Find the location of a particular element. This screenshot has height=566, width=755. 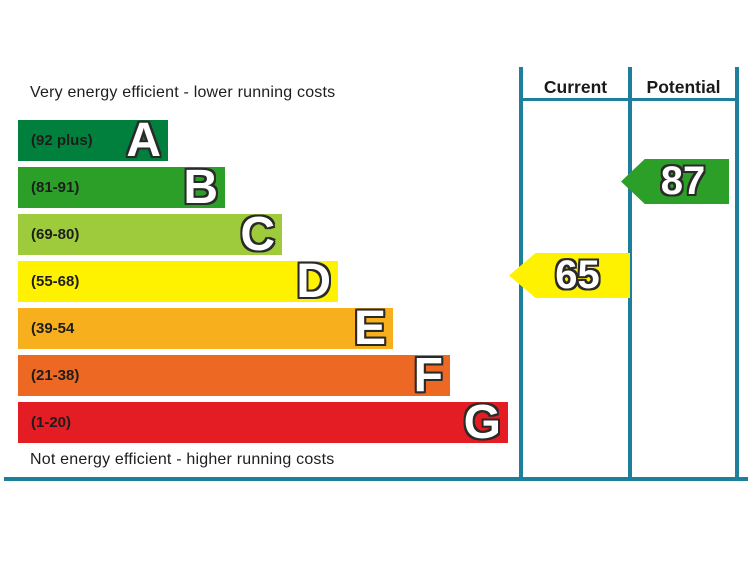

band-range-label: (39-54 is located at coordinates (53, 328).